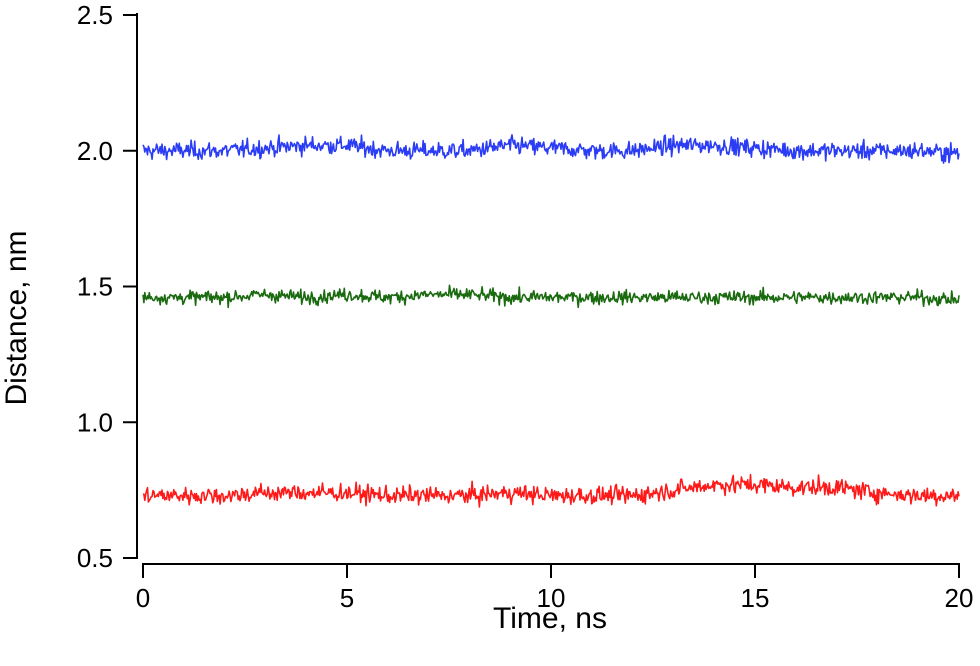 The image size is (980, 666). Describe the element at coordinates (95, 15) in the screenshot. I see `y-tick-label: 2.5` at that location.